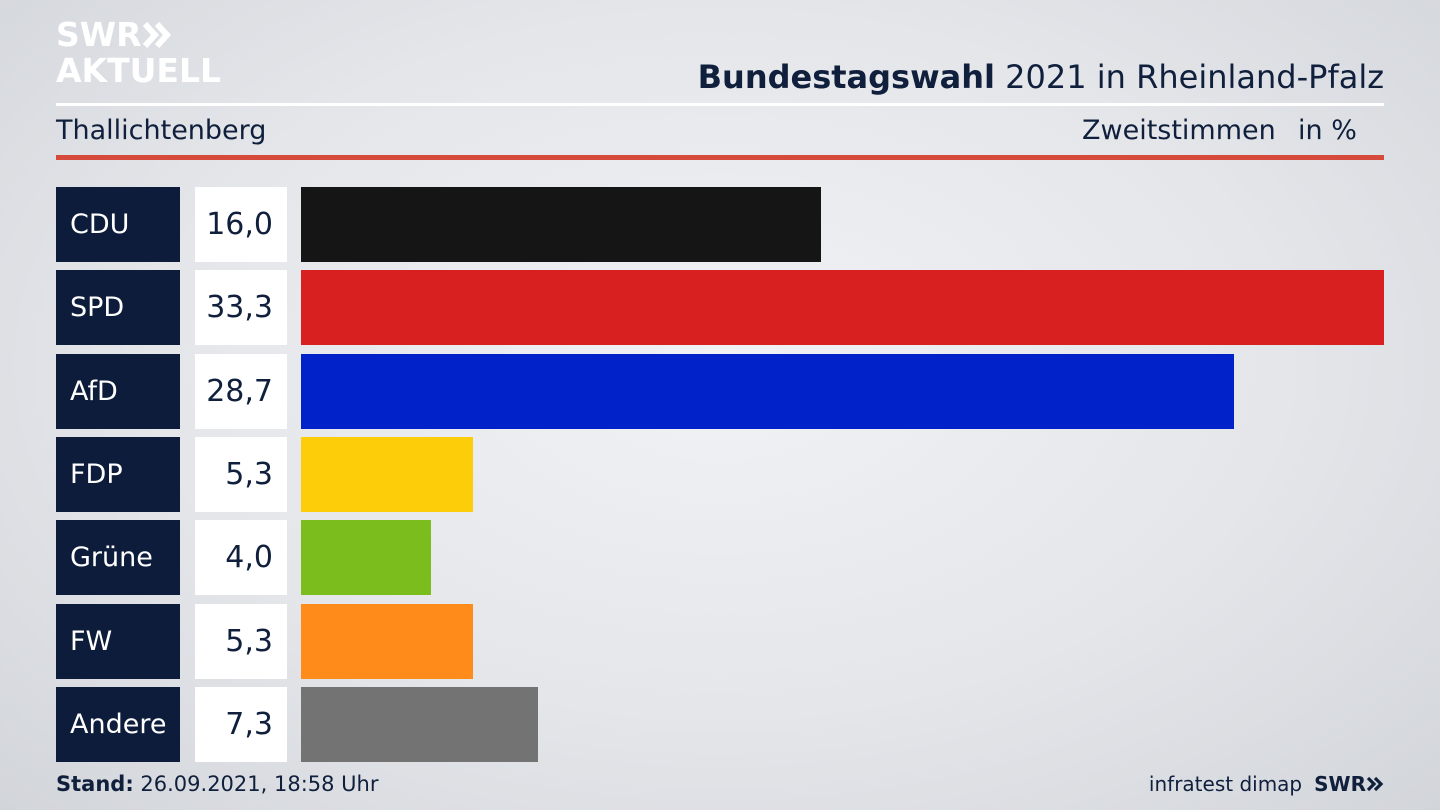  I want to click on chart-row: SPD 33,3, so click(720, 308).